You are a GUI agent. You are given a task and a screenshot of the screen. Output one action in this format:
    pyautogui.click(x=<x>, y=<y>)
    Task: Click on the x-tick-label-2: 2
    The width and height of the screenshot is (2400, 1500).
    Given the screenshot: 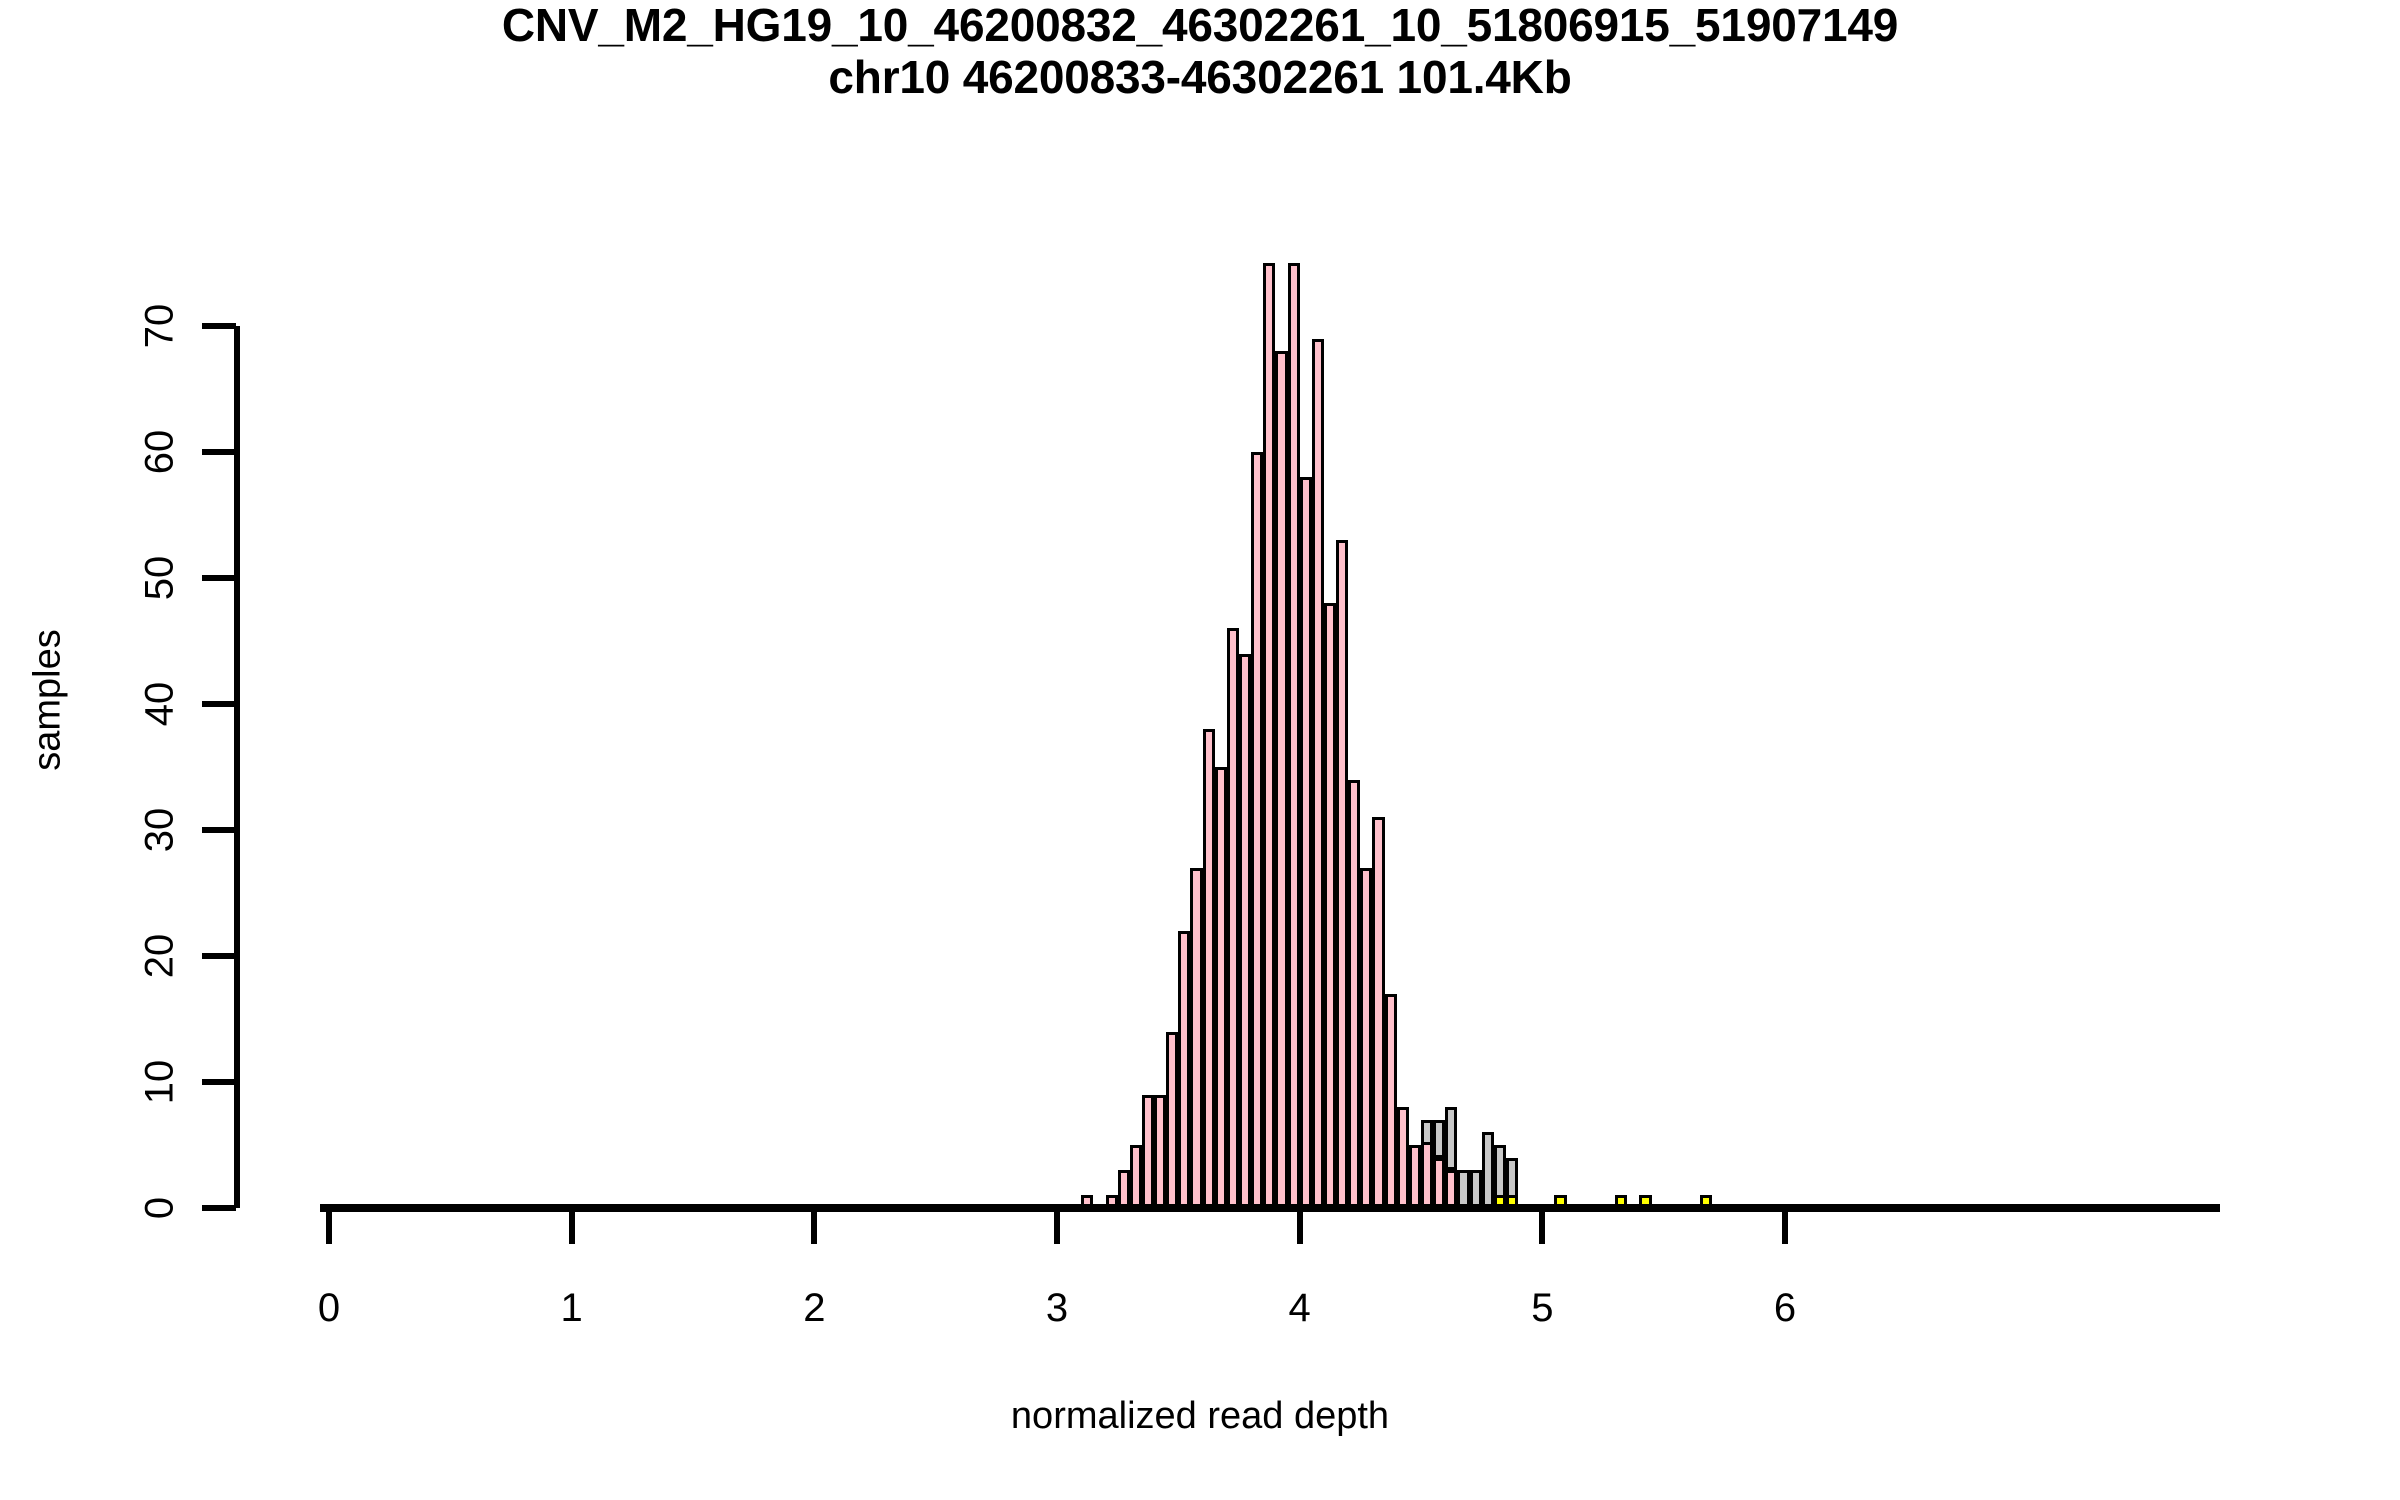 What is the action you would take?
    pyautogui.click(x=814, y=1308)
    